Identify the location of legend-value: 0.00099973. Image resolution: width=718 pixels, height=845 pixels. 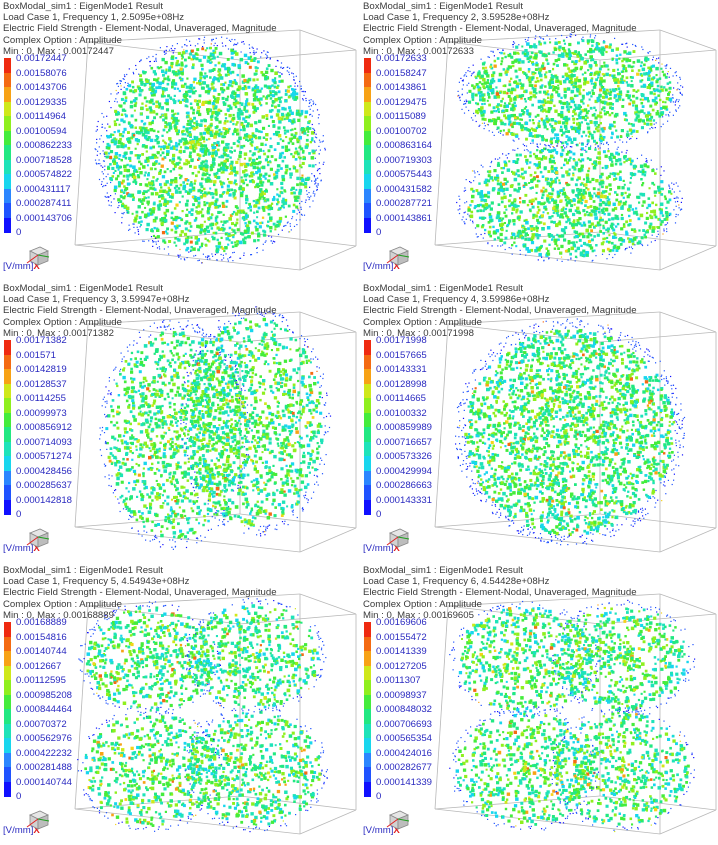
(41, 413).